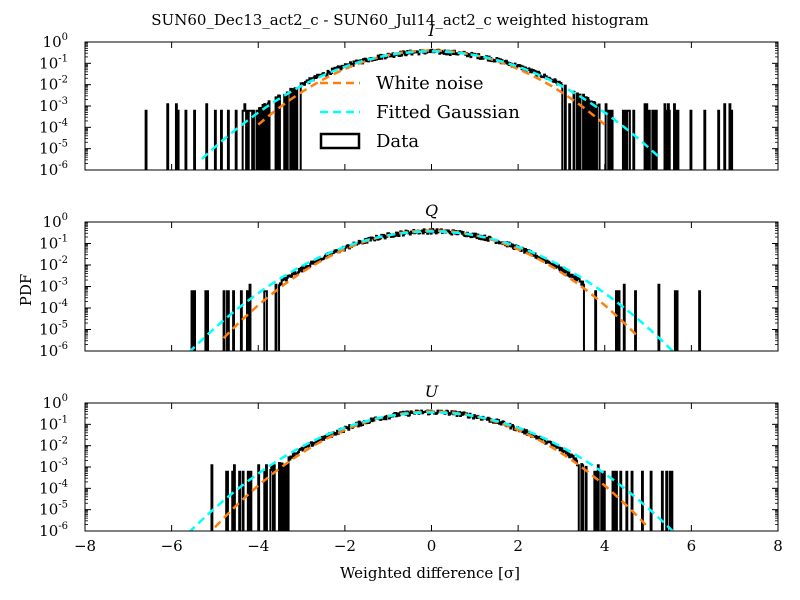 Image resolution: width=800 pixels, height=600 pixels. What do you see at coordinates (345, 546) in the screenshot?
I see `x-tick-label: −2` at bounding box center [345, 546].